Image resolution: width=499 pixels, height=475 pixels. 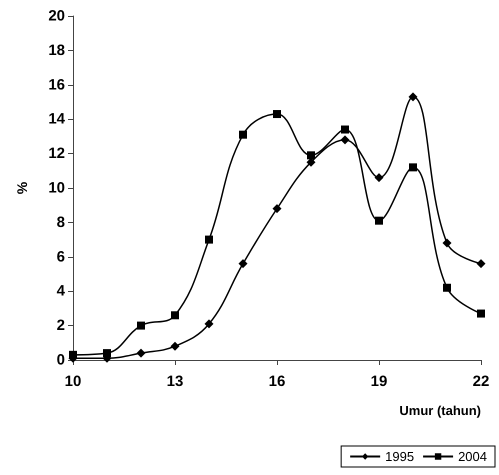 I want to click on y-tick-label: 16, so click(x=56, y=85).